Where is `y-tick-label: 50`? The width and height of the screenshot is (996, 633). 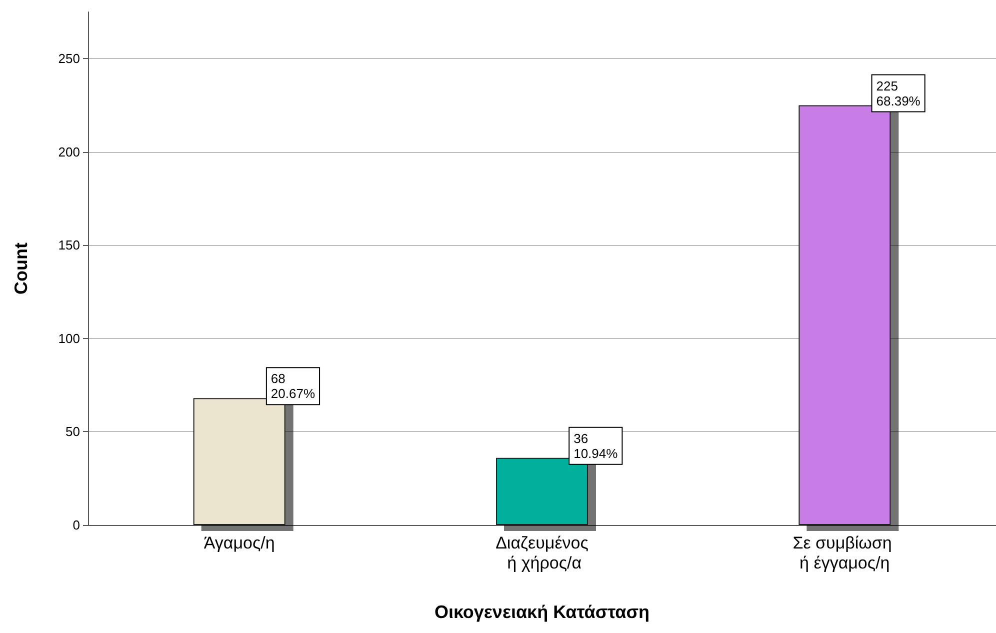 y-tick-label: 50 is located at coordinates (73, 432).